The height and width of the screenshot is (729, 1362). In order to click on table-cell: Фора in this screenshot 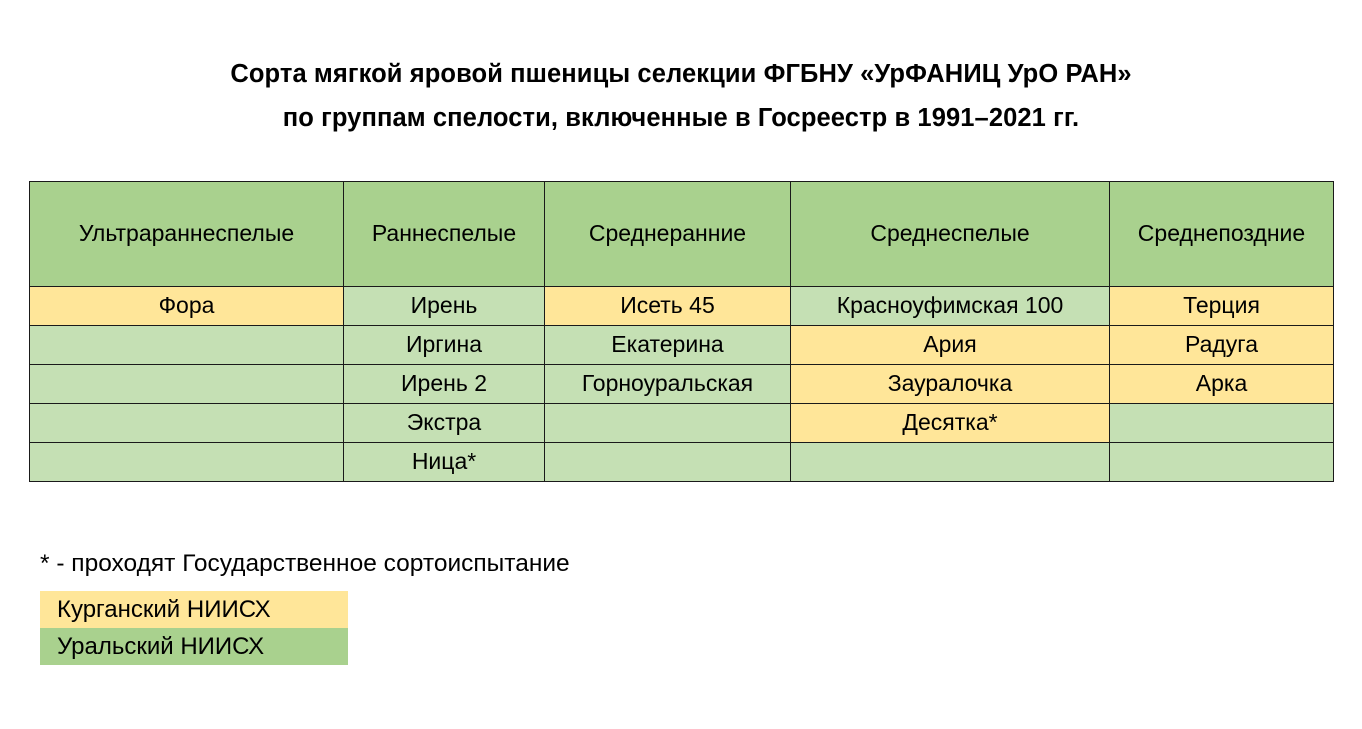, I will do `click(186, 306)`.